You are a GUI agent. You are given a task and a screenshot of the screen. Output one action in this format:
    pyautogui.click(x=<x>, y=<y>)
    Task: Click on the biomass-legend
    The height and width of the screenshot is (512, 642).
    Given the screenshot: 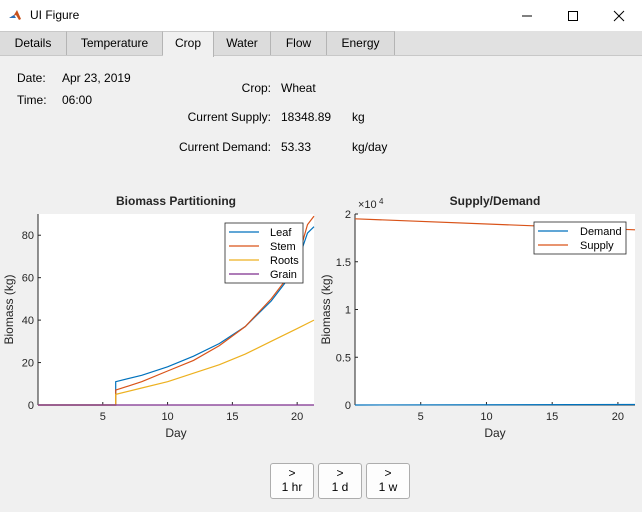 What is the action you would take?
    pyautogui.click(x=264, y=253)
    